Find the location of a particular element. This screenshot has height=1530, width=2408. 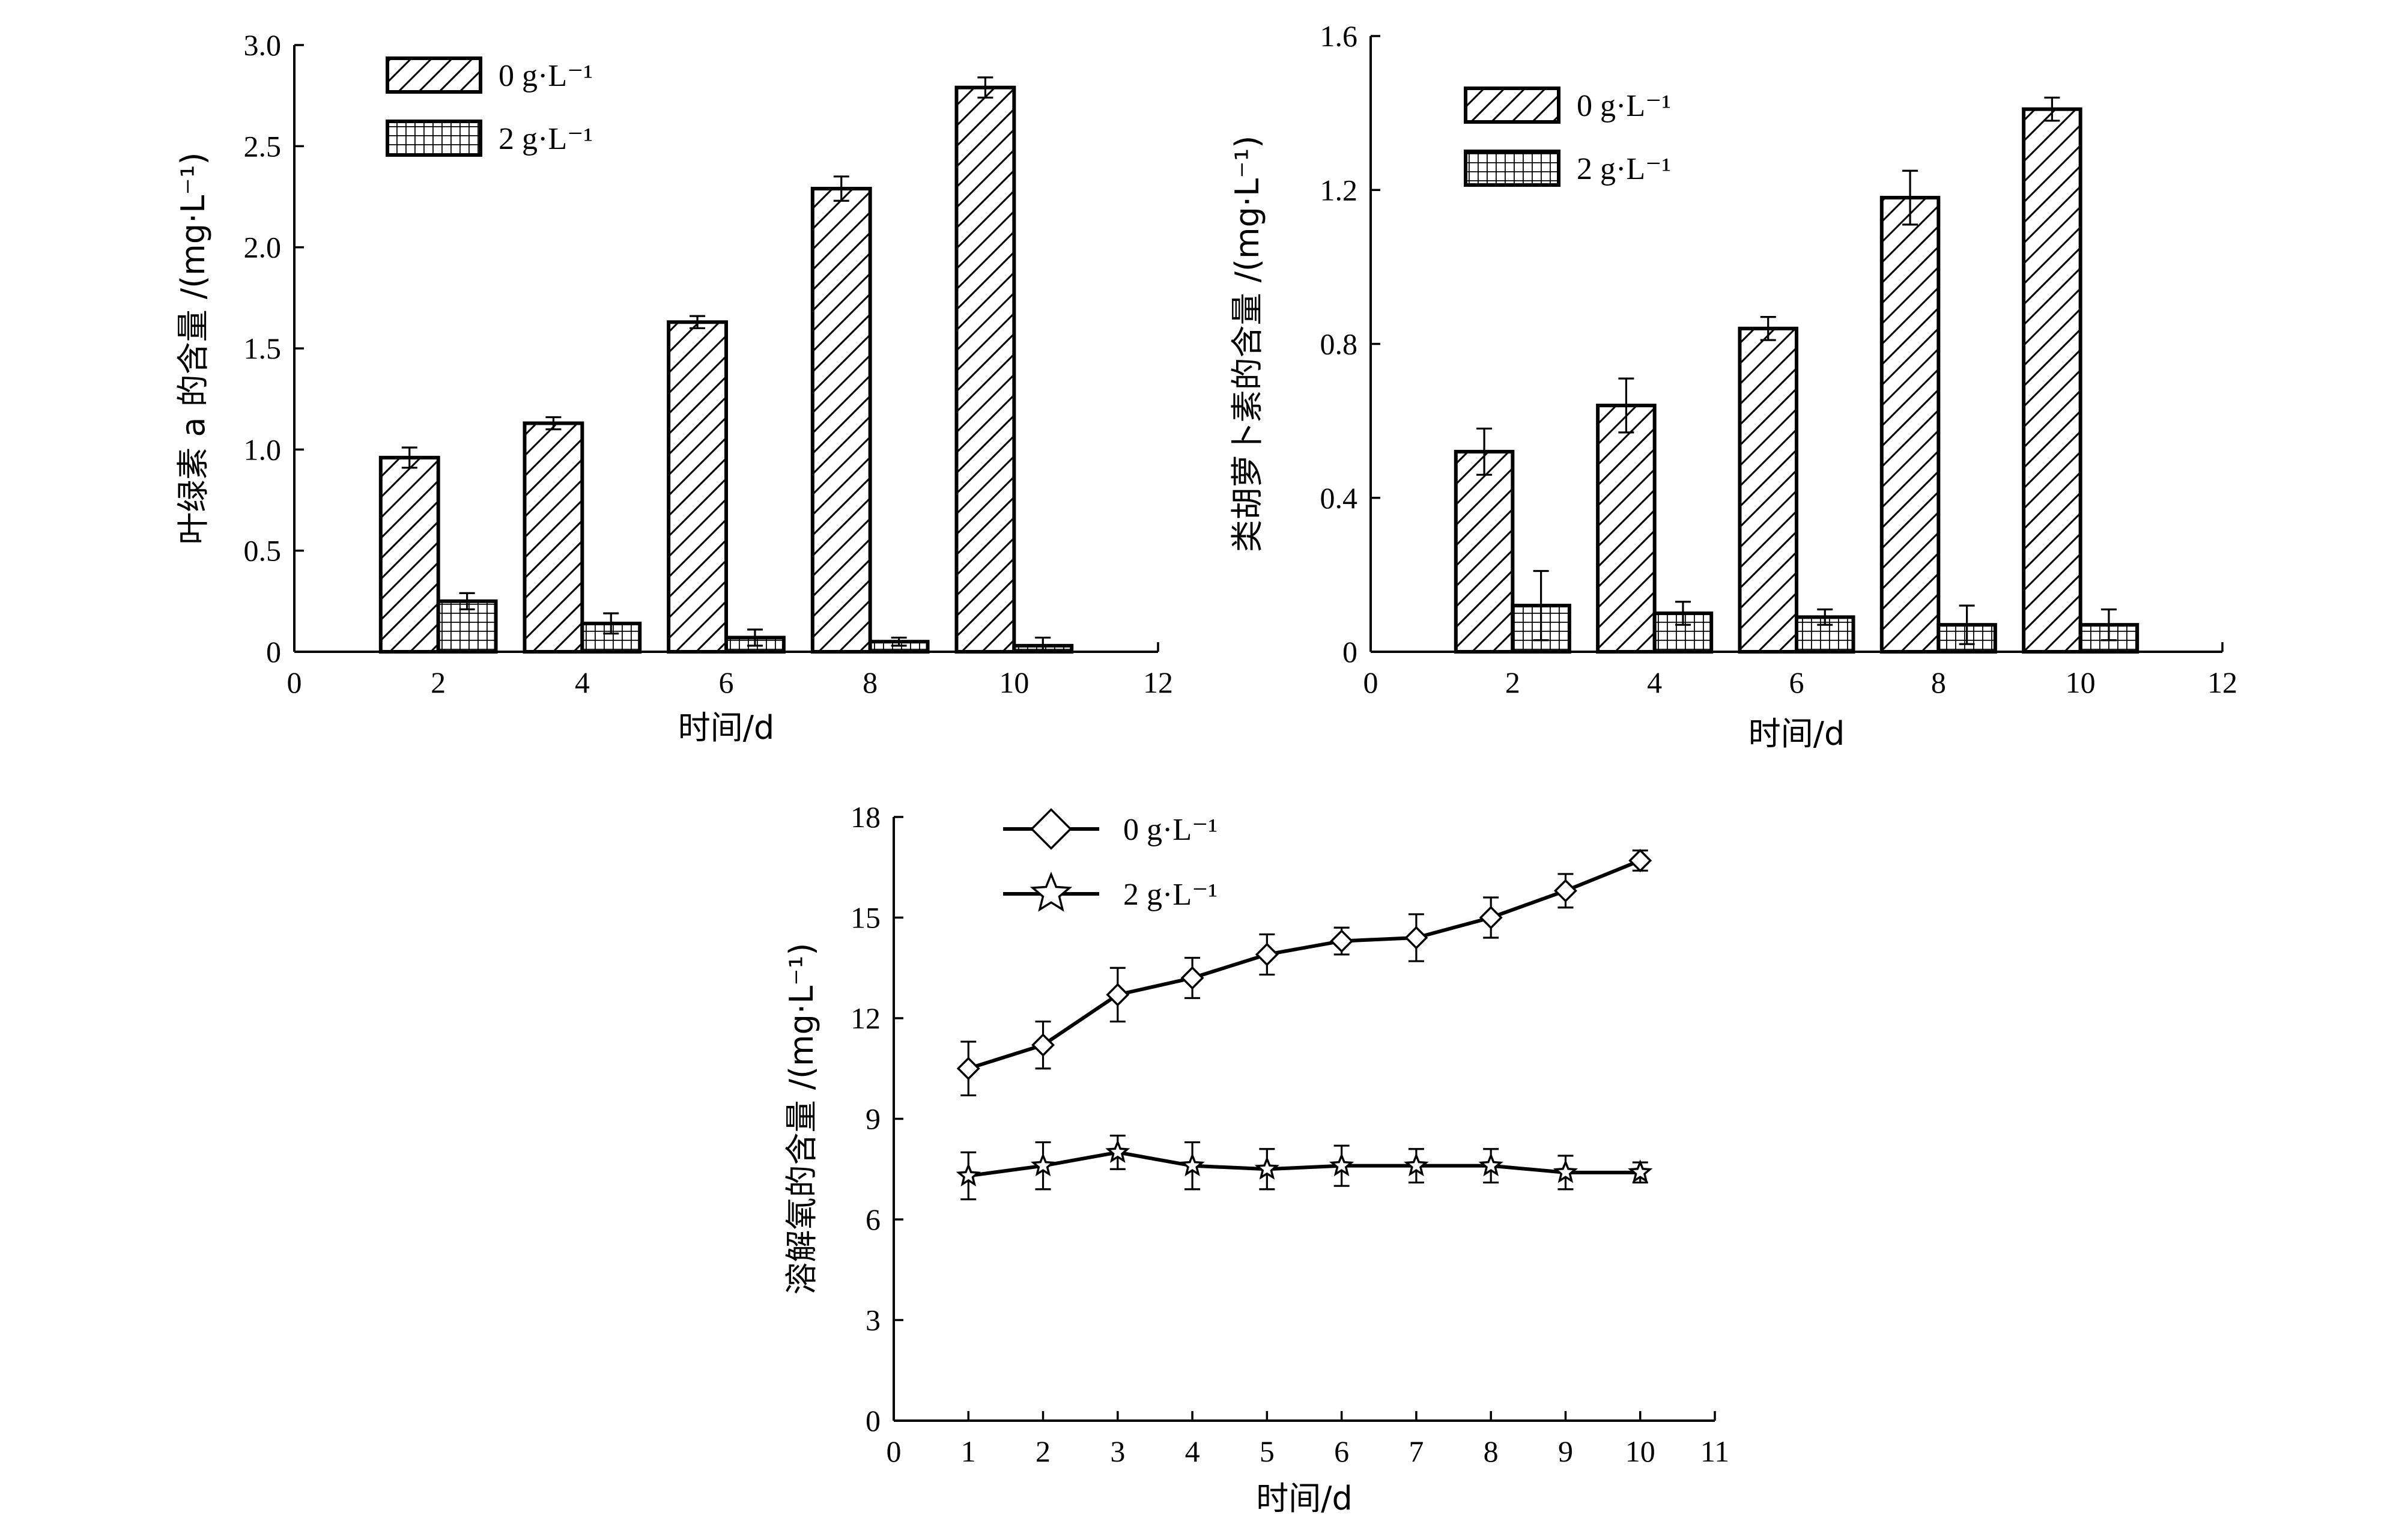

y-tick-label: 1.6 is located at coordinates (1339, 36).